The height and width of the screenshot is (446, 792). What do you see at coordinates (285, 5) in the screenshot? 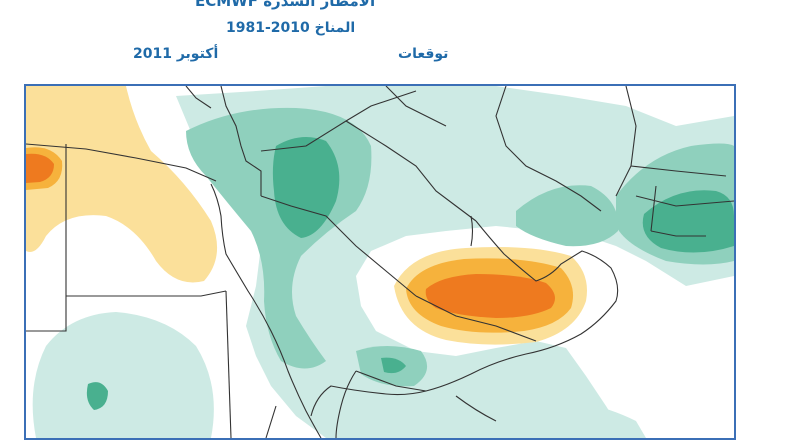
I see `map-title: الأمطار الشدرة ECMWF` at bounding box center [285, 5].